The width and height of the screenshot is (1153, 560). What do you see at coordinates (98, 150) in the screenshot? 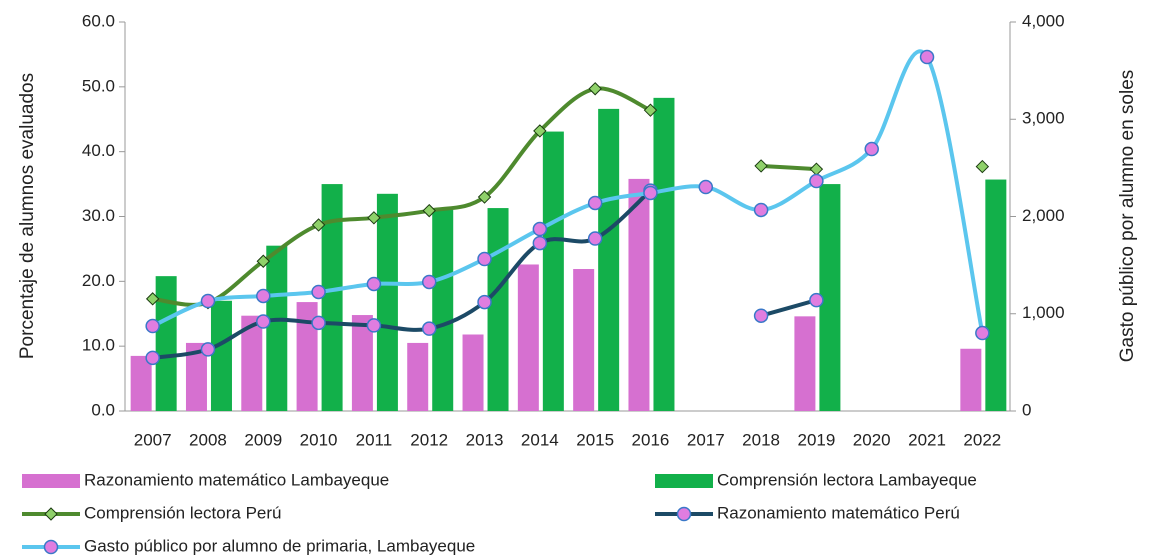
I see `y-tick-label: 40.0` at bounding box center [98, 150].